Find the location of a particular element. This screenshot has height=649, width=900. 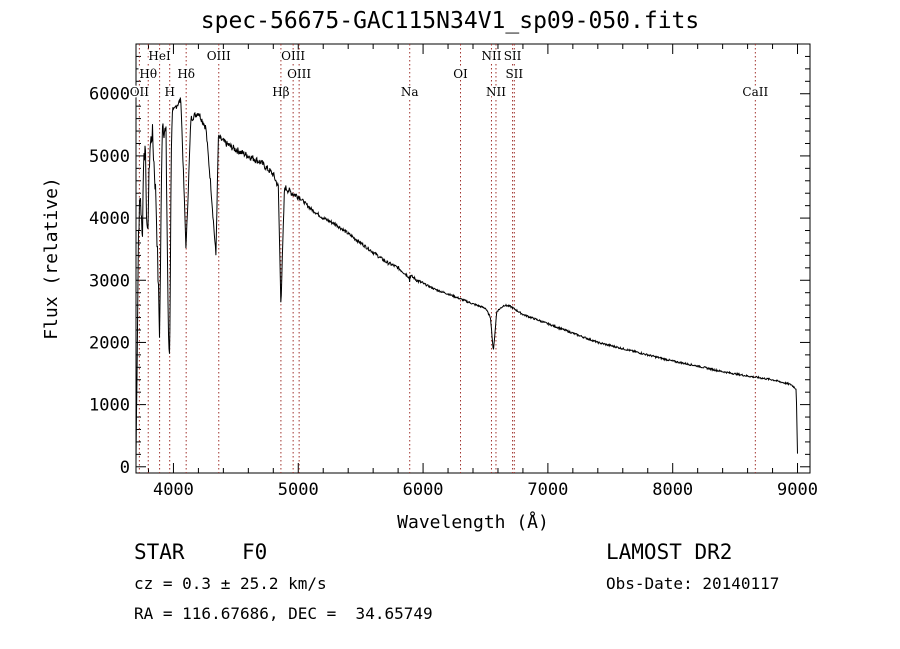

observation-date: Obs-Date: 20140117 is located at coordinates (693, 583).